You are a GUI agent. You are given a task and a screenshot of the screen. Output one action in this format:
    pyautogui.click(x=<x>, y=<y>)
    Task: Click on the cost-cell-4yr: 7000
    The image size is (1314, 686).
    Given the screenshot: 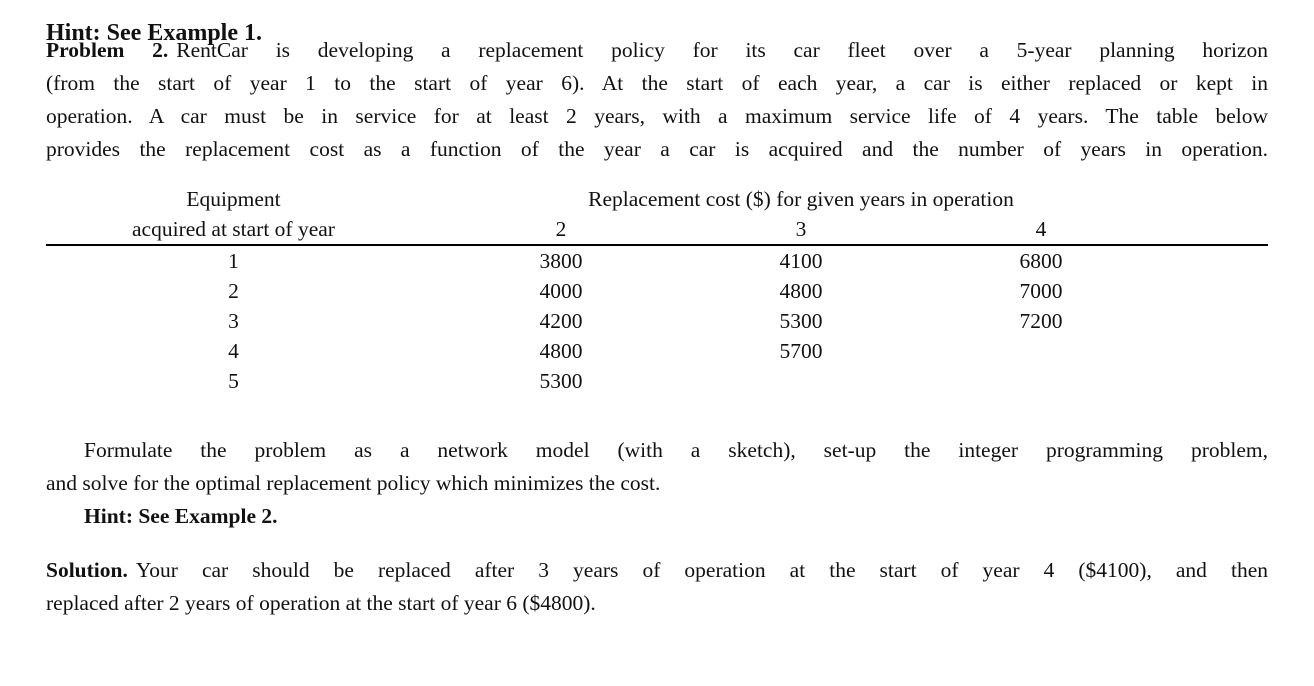 What is the action you would take?
    pyautogui.click(x=1041, y=291)
    